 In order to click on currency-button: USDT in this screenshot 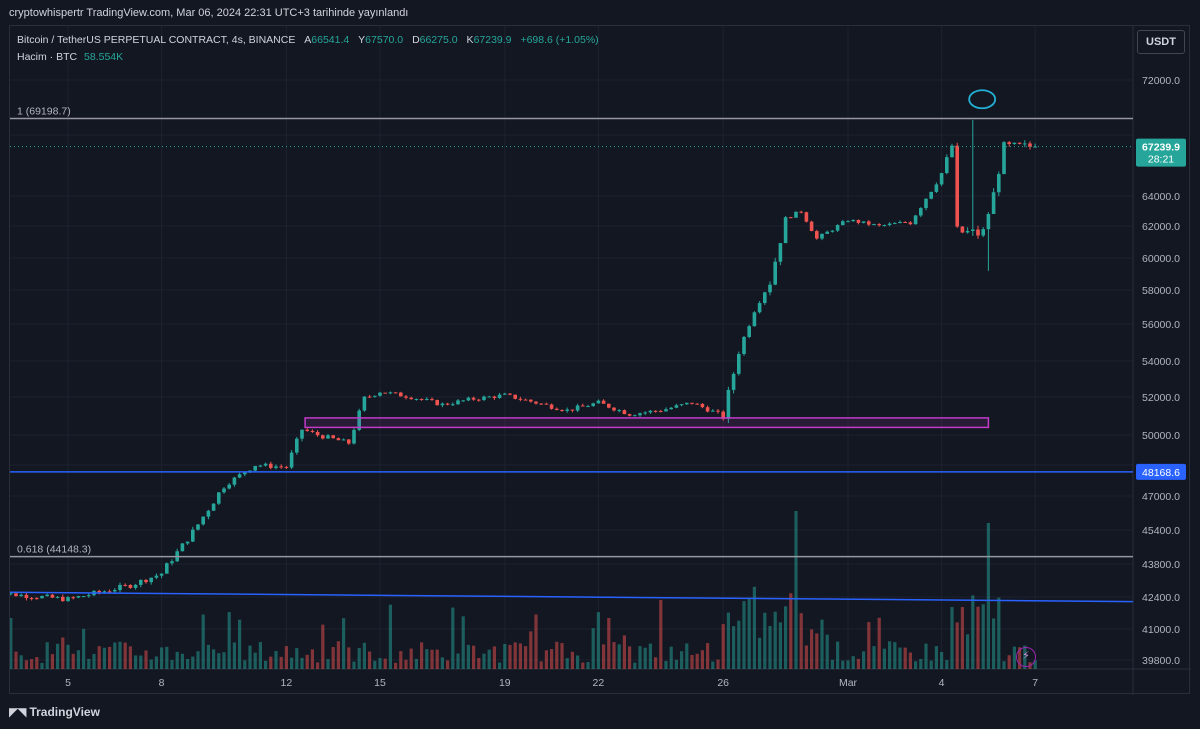, I will do `click(1161, 42)`.